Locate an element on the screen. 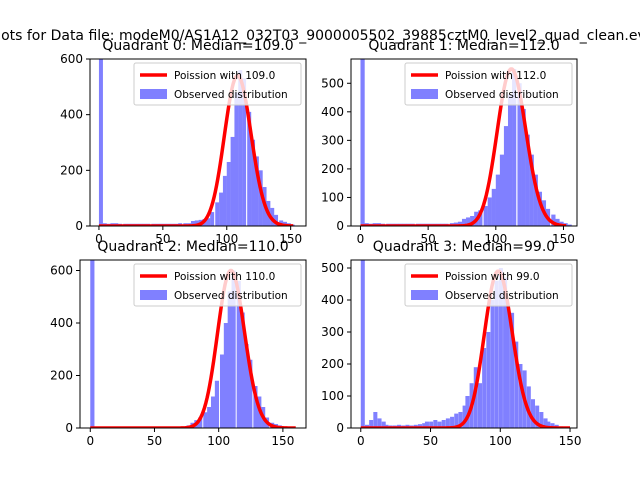  quadrant-3-title: Quadrant 3: Median=99.0 is located at coordinates (464, 247).